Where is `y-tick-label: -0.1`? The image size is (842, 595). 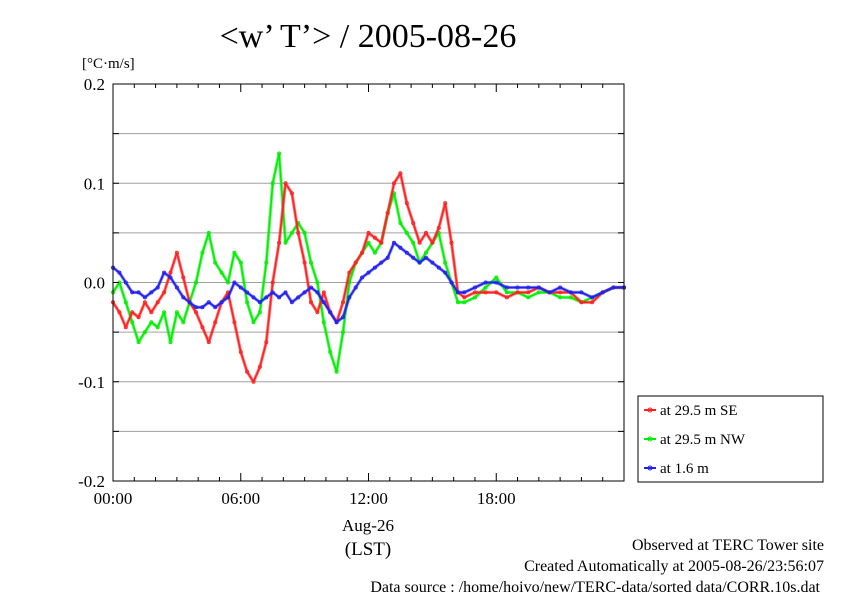
y-tick-label: -0.1 is located at coordinates (91, 382).